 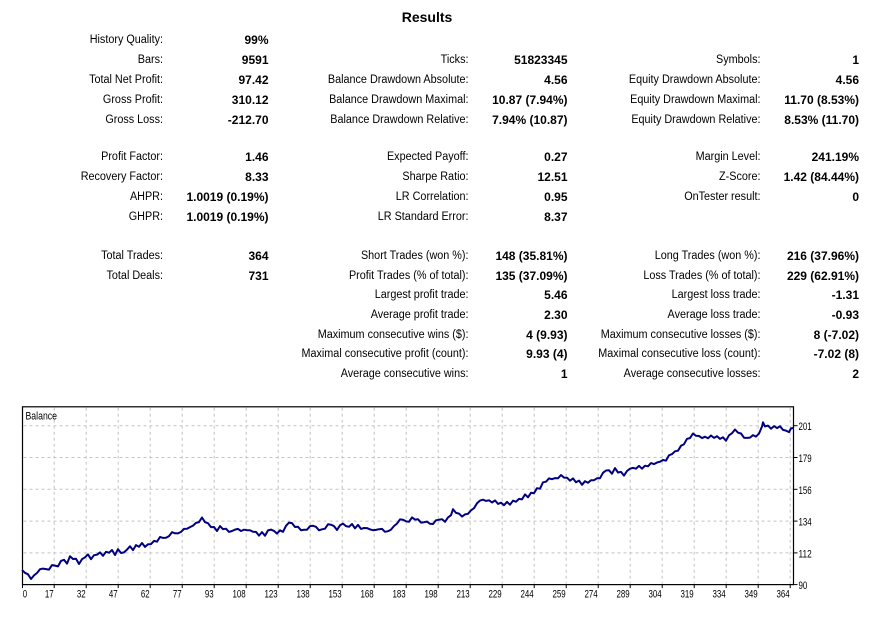 What do you see at coordinates (49, 595) in the screenshot?
I see `svg-text: 17` at bounding box center [49, 595].